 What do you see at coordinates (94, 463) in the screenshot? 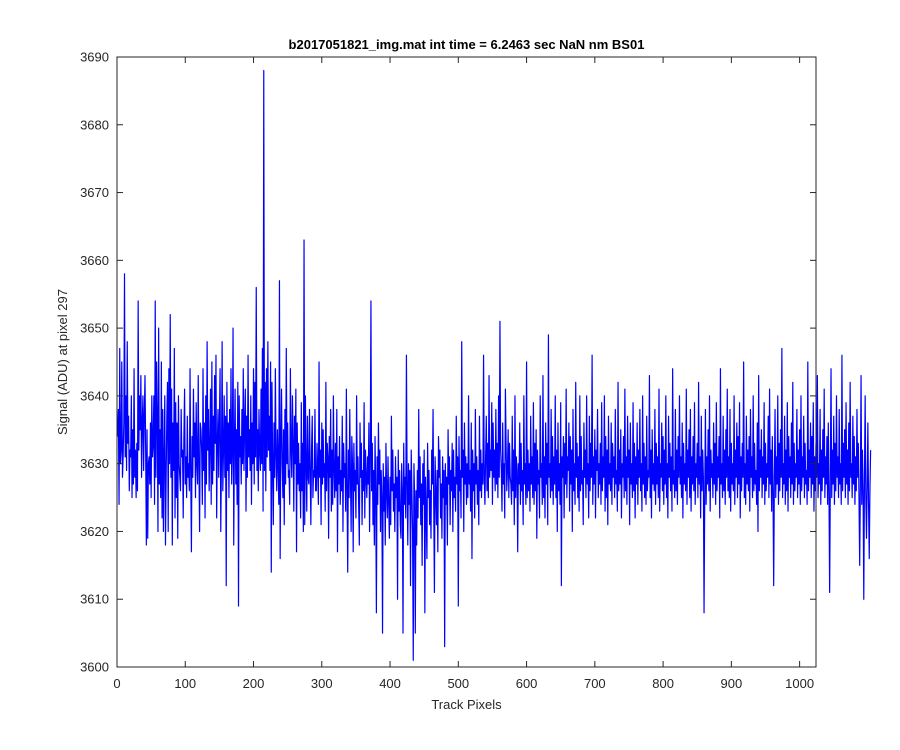
I see `y-tick-label-3630: 3630` at bounding box center [94, 463].